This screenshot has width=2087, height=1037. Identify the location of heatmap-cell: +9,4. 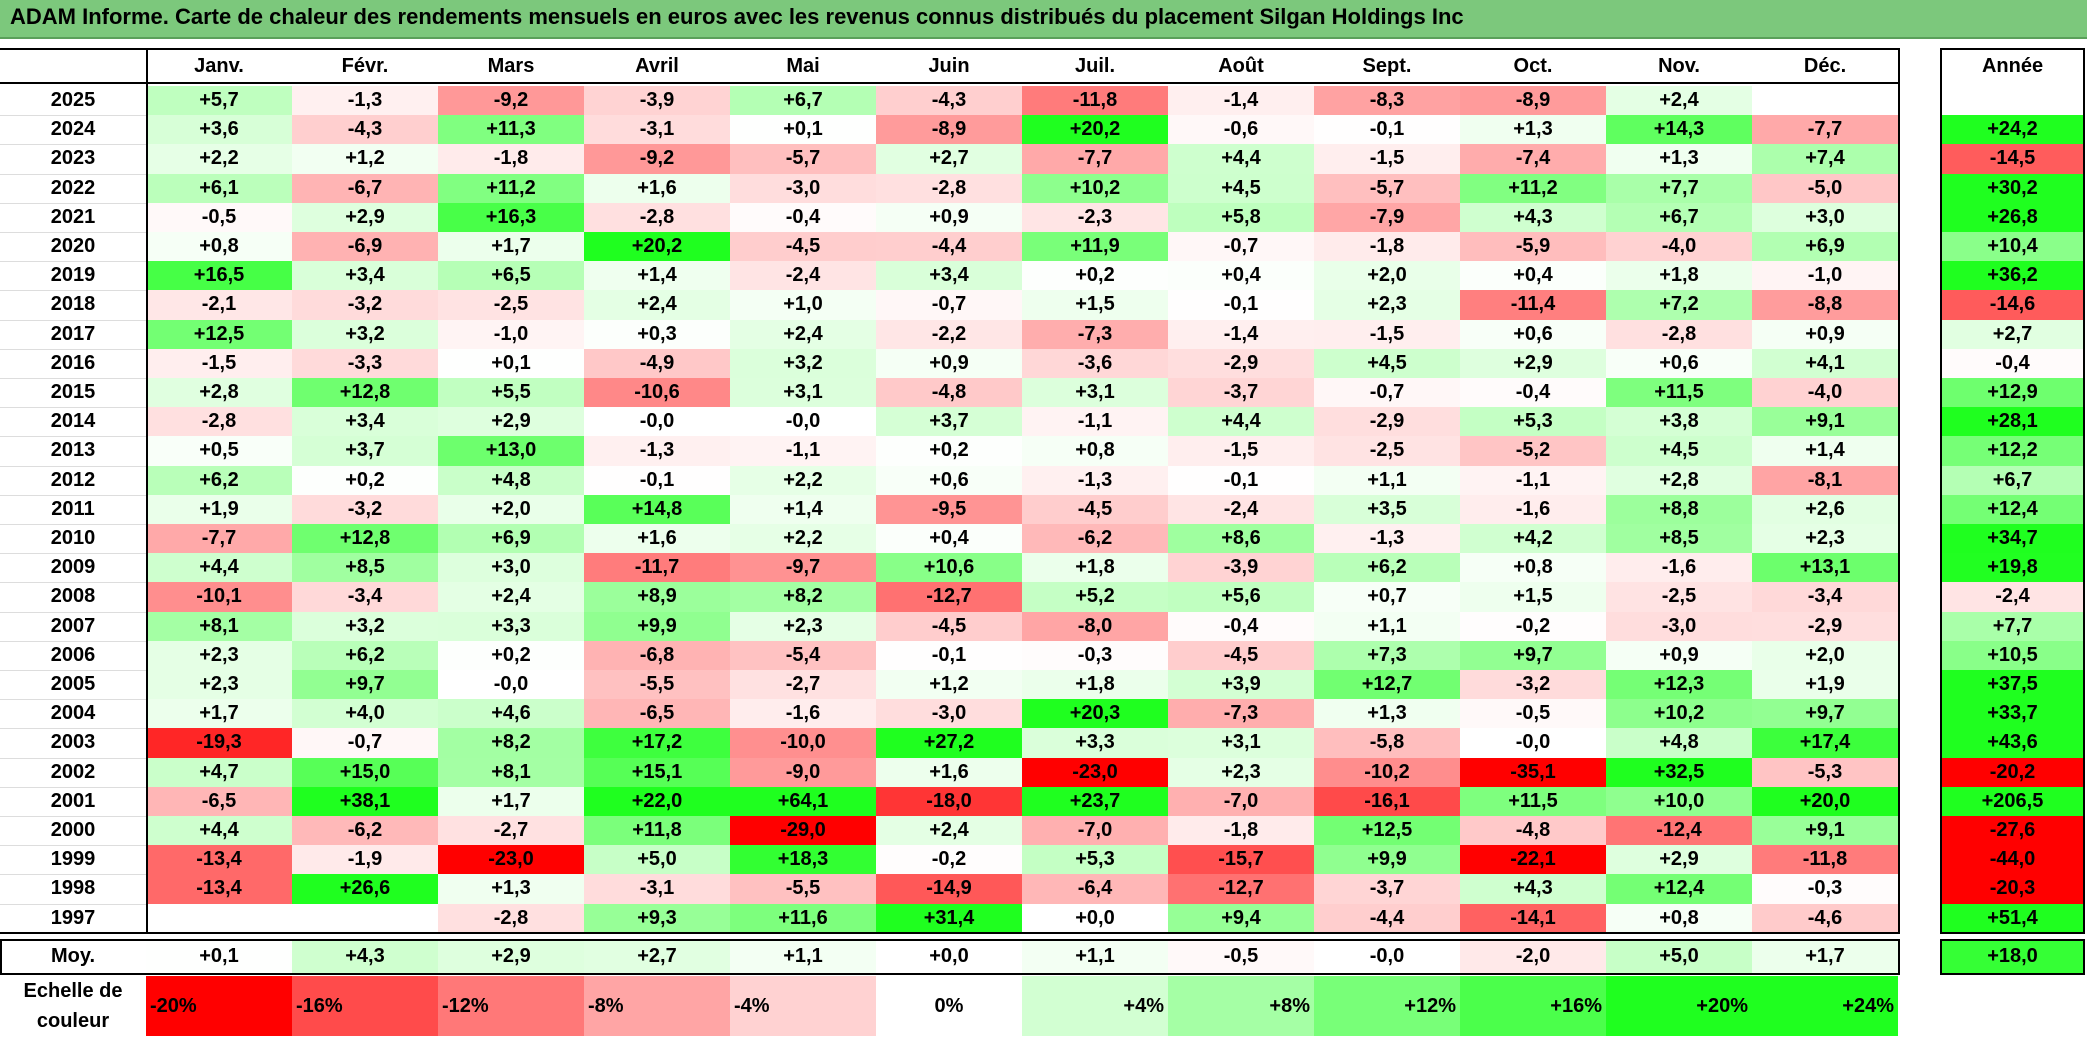
(1241, 918).